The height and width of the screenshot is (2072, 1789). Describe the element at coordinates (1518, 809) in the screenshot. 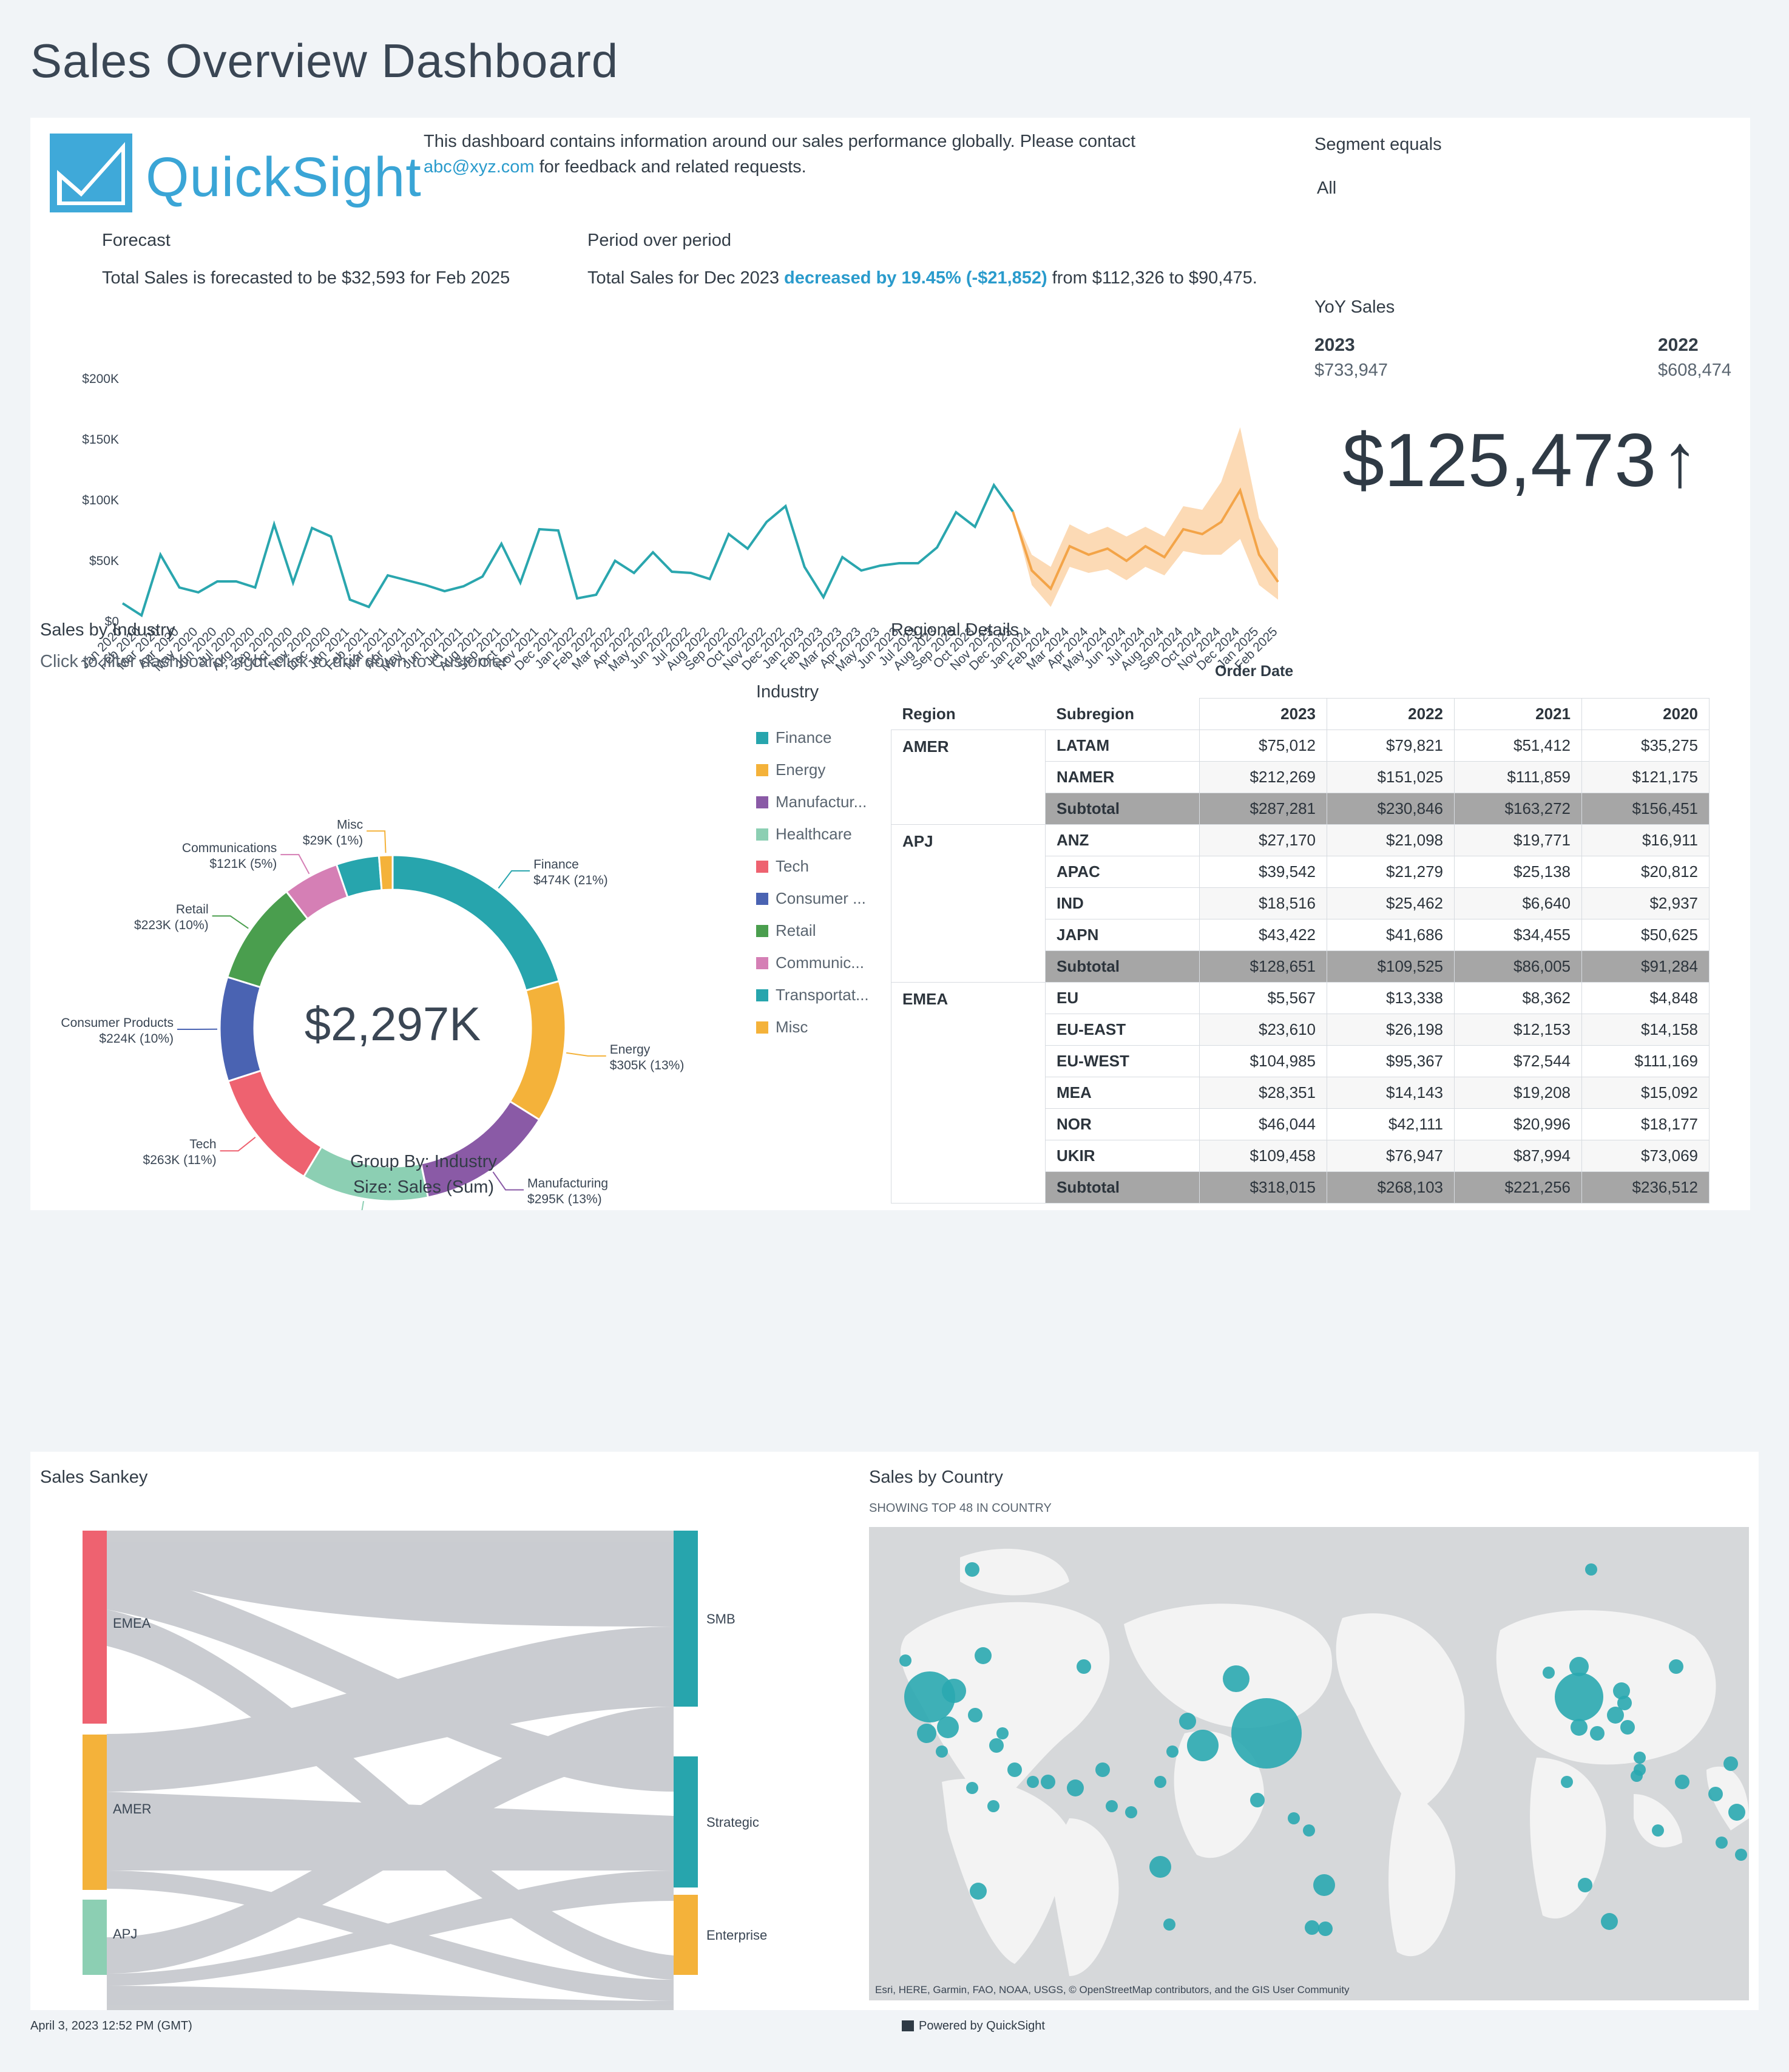

I see `sales-cell: $163,272` at that location.